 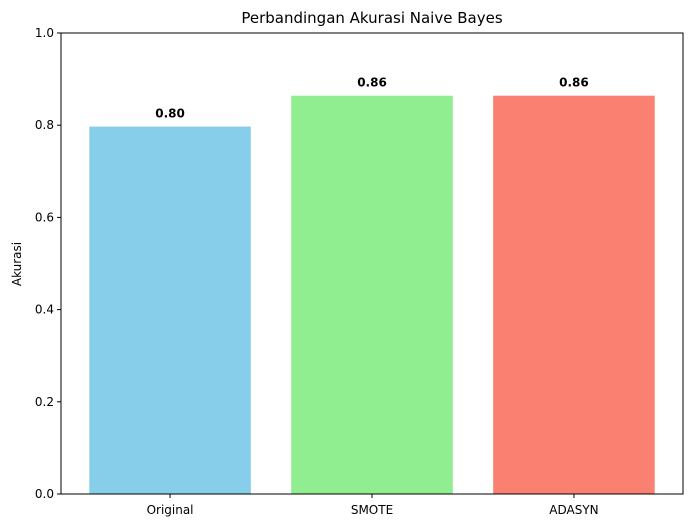 I want to click on x-tick-label: SMOTE, so click(x=372, y=510).